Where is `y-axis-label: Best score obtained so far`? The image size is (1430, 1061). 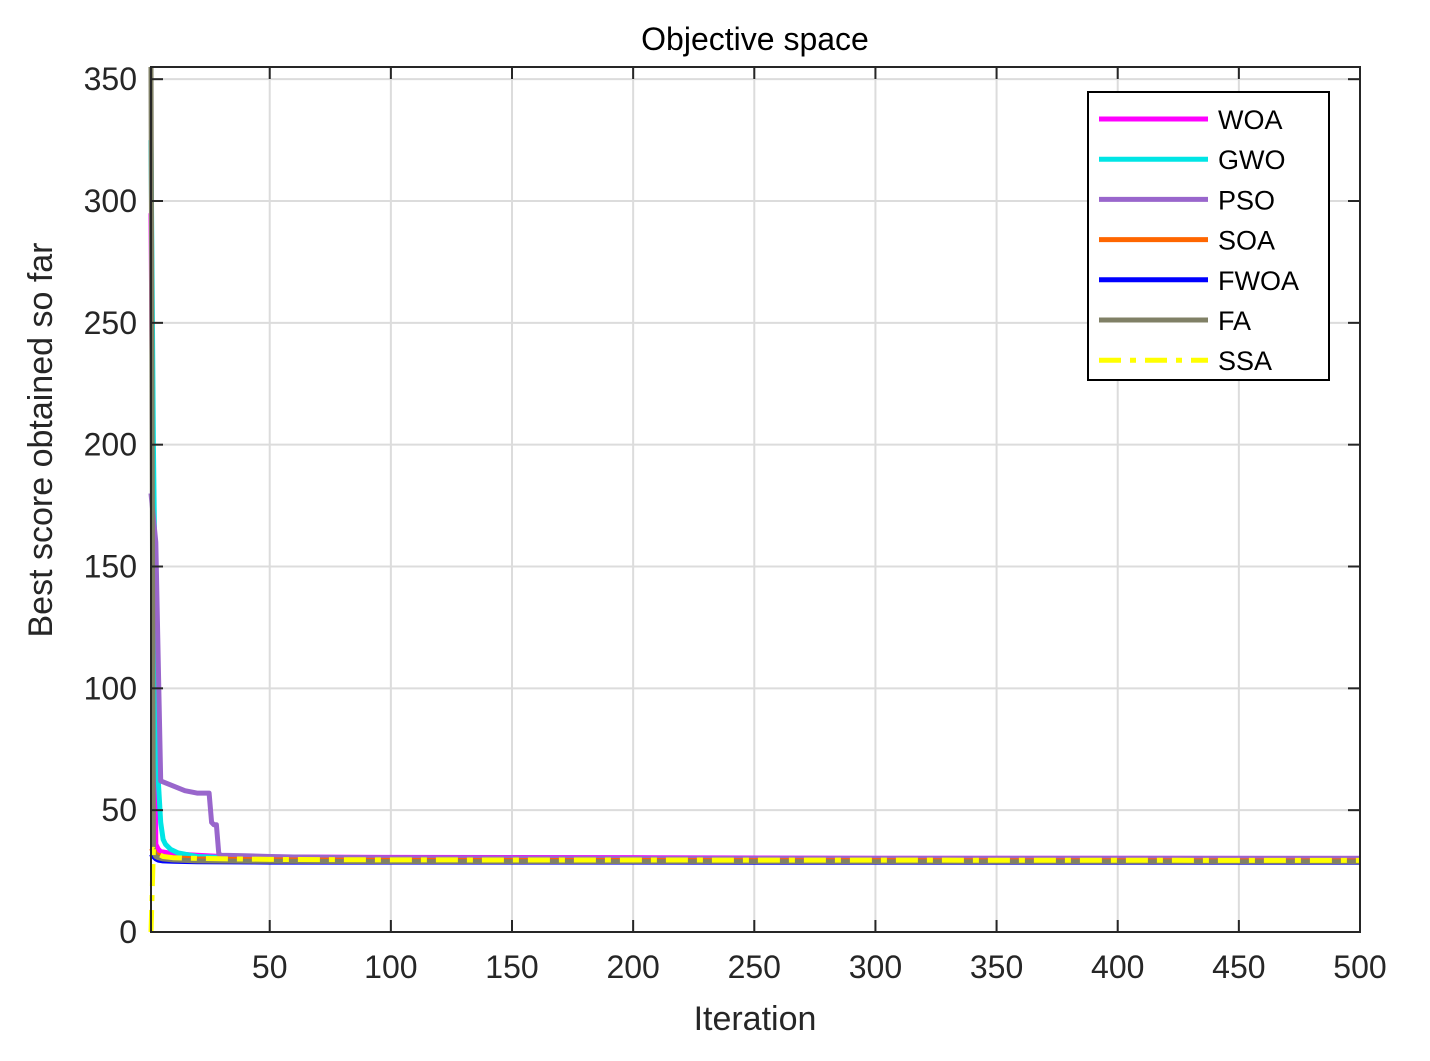
y-axis-label: Best score obtained so far is located at coordinates (41, 439).